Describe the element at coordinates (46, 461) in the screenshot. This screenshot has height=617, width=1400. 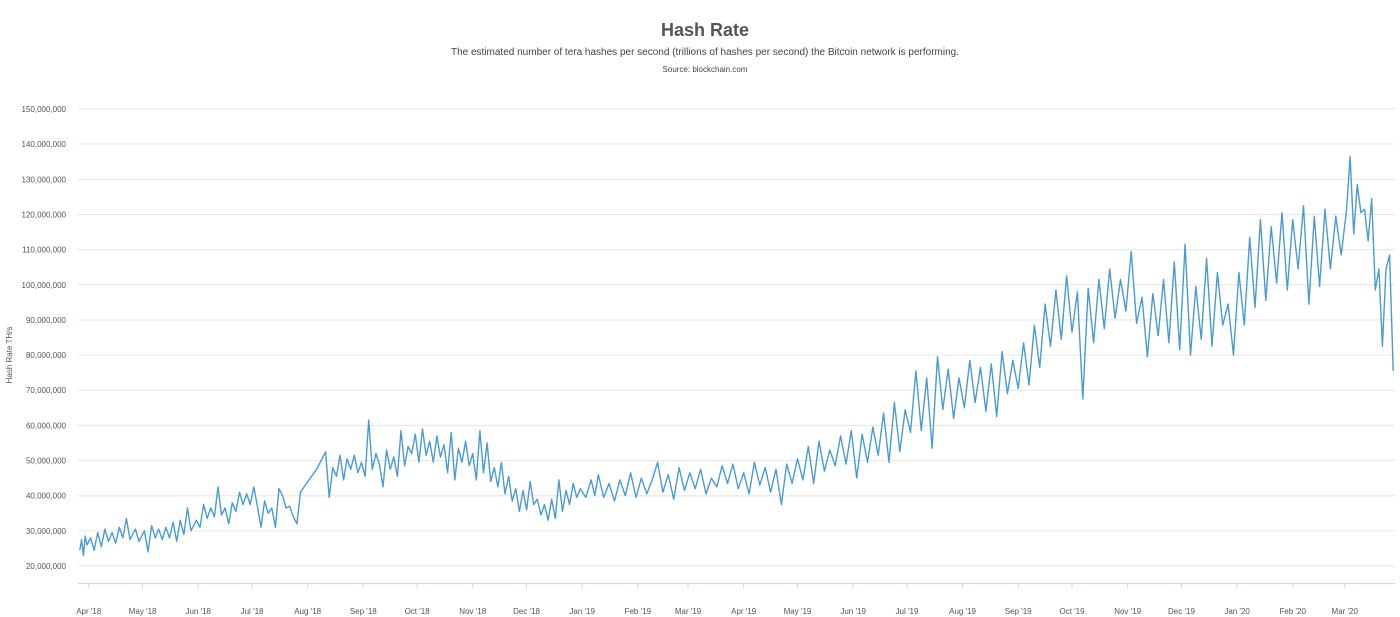
I see `y-tick-label: 50,000,000` at that location.